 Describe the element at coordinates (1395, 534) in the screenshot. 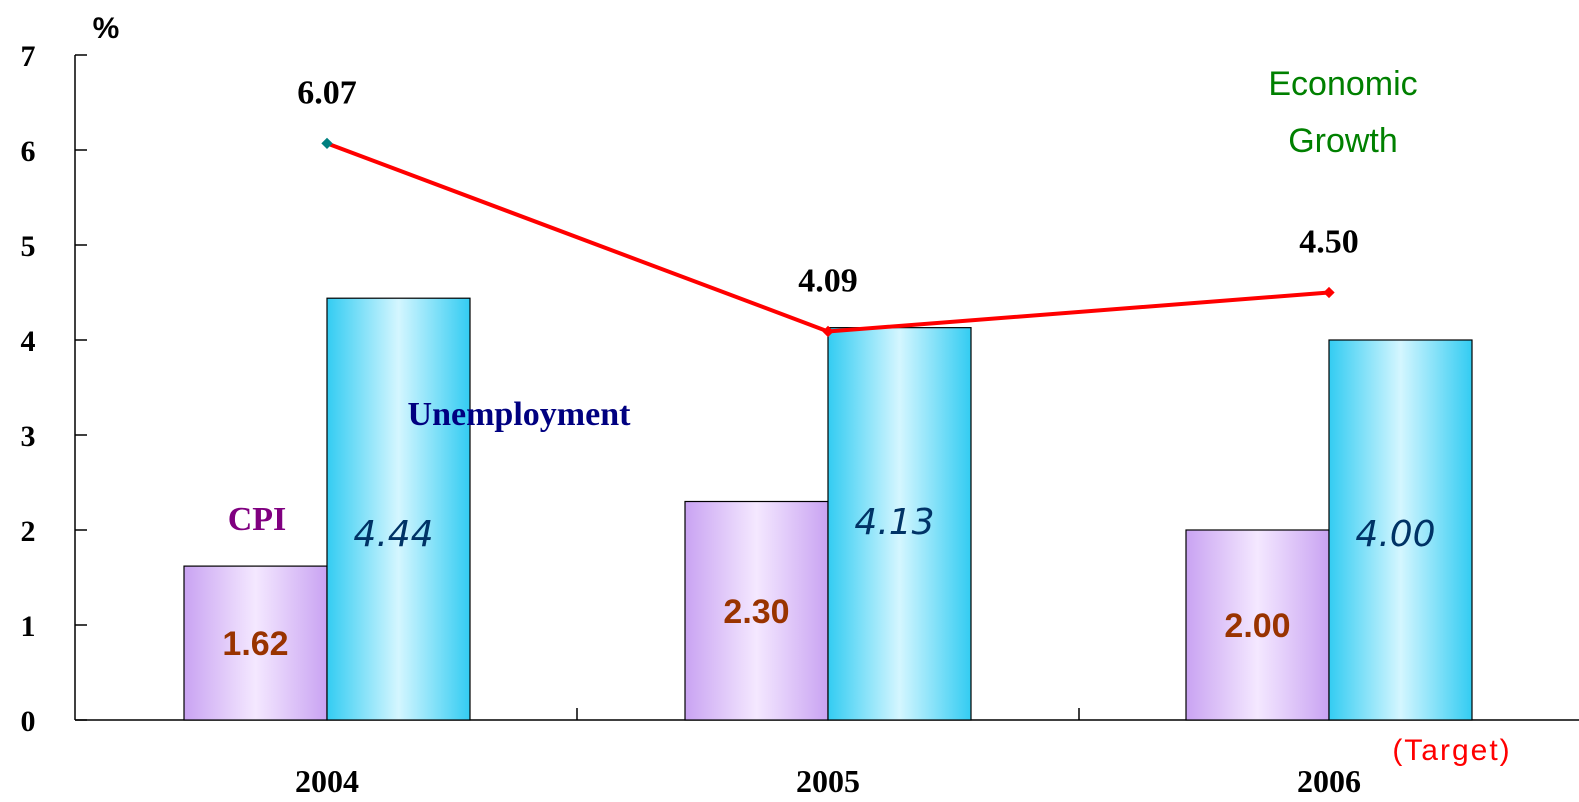

I see `value-label-unemployment-2006: 4.00` at that location.